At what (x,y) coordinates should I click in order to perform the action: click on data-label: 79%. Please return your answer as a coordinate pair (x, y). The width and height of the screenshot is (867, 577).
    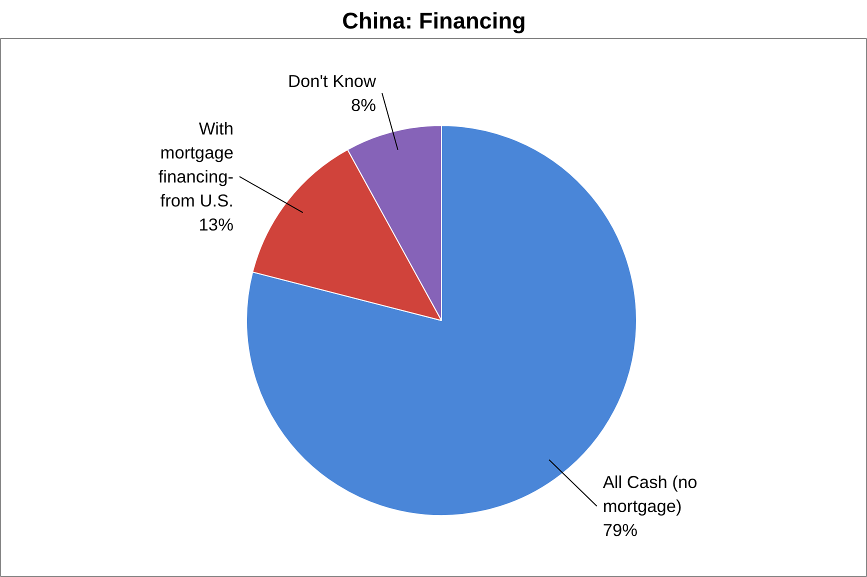
    Looking at the image, I should click on (620, 530).